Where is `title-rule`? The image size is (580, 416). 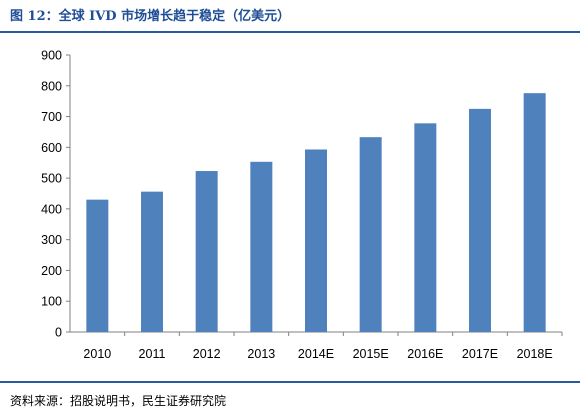
title-rule is located at coordinates (290, 32).